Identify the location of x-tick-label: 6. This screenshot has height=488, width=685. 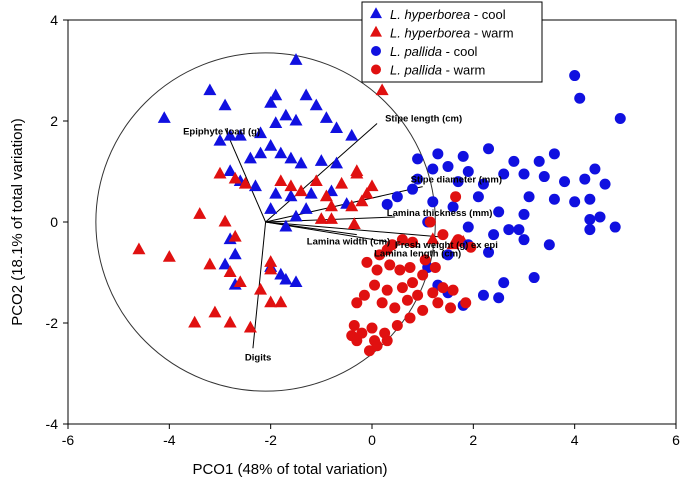
(676, 440).